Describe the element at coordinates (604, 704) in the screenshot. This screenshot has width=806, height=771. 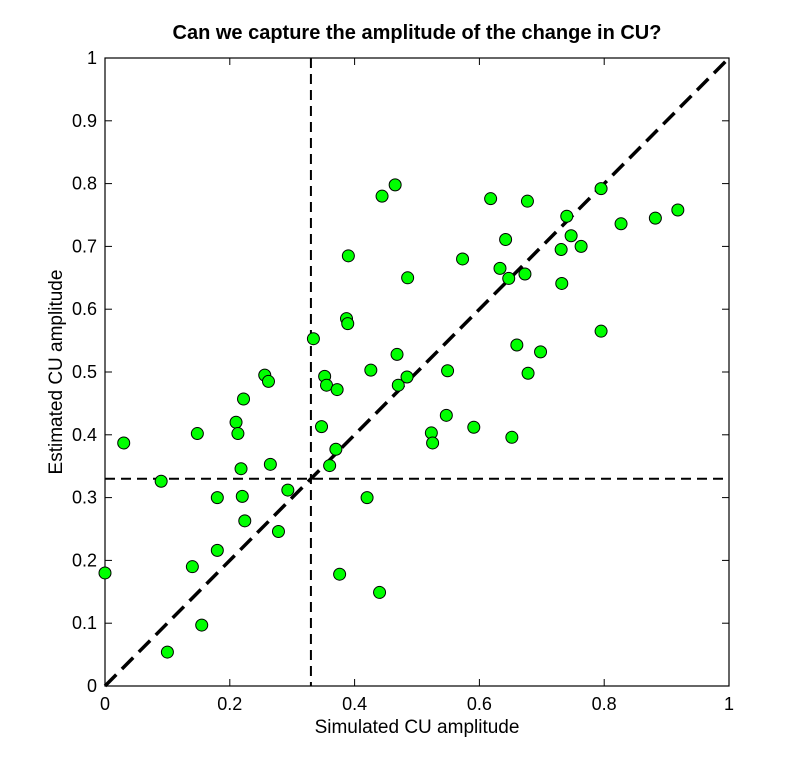
I see `x-tick-label: 0.8` at that location.